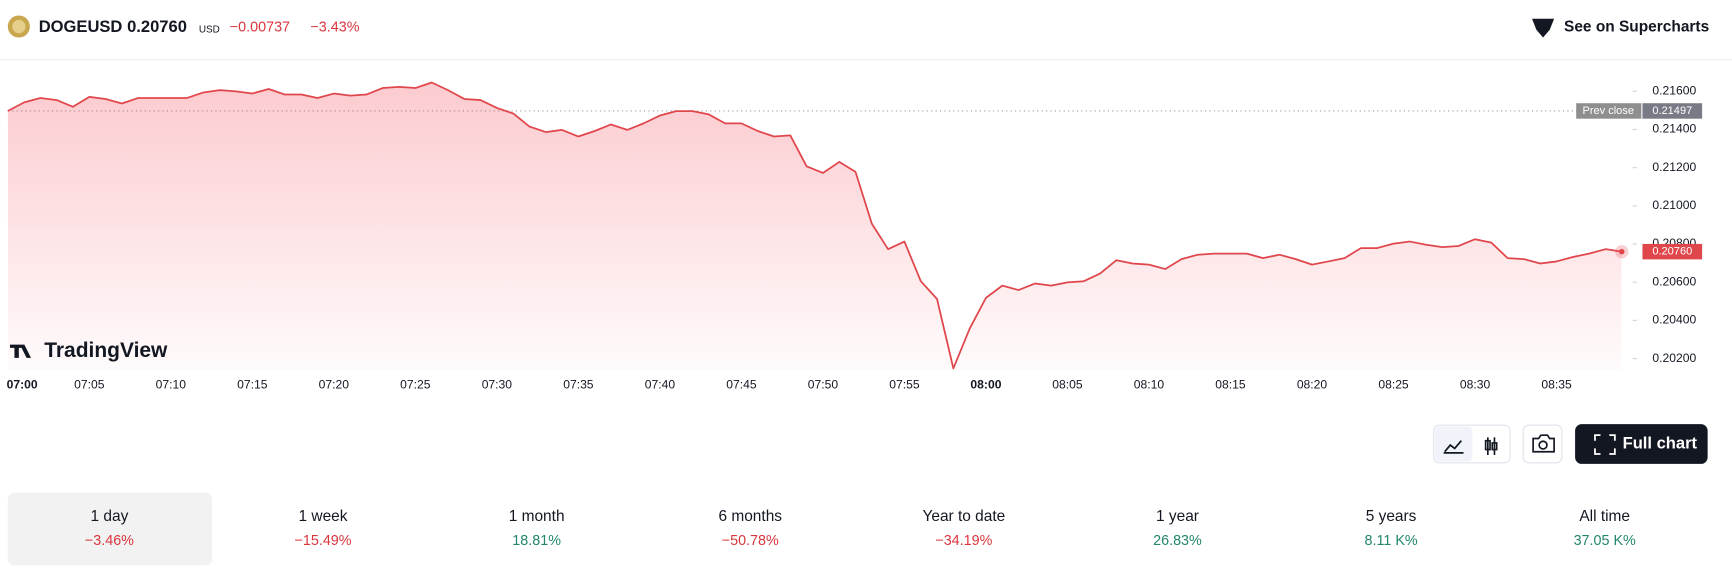  What do you see at coordinates (1312, 385) in the screenshot?
I see `x-tick-label: 08:20` at bounding box center [1312, 385].